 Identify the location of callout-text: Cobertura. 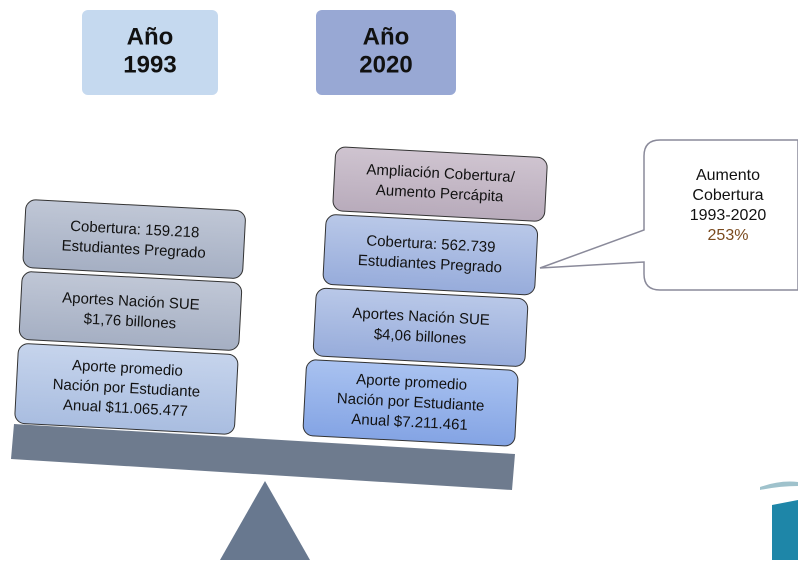
(727, 195).